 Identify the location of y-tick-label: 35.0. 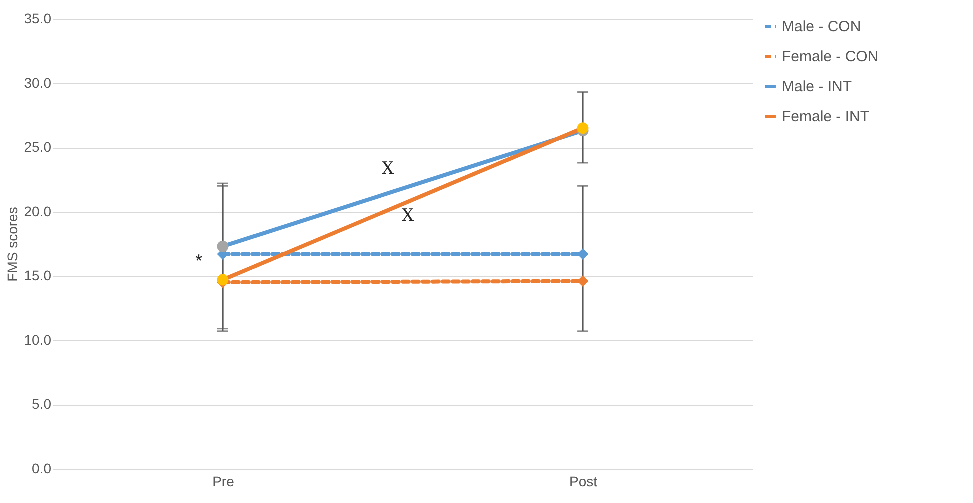
(38, 18).